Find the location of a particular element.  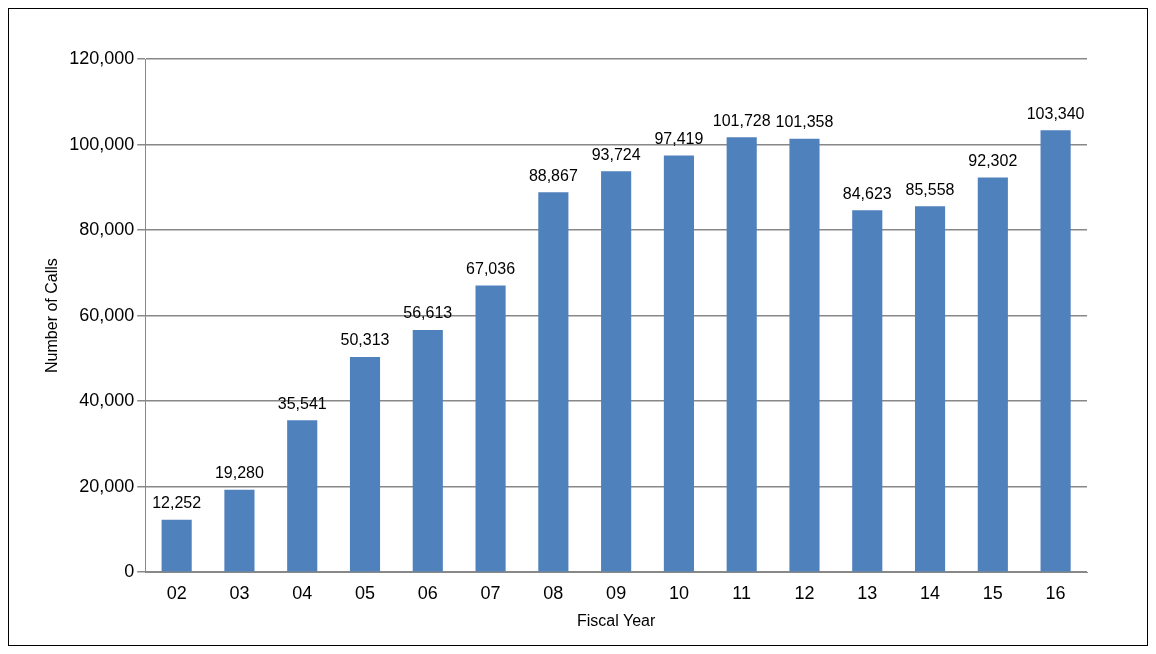

y-tick-label: 40,000 is located at coordinates (107, 400).